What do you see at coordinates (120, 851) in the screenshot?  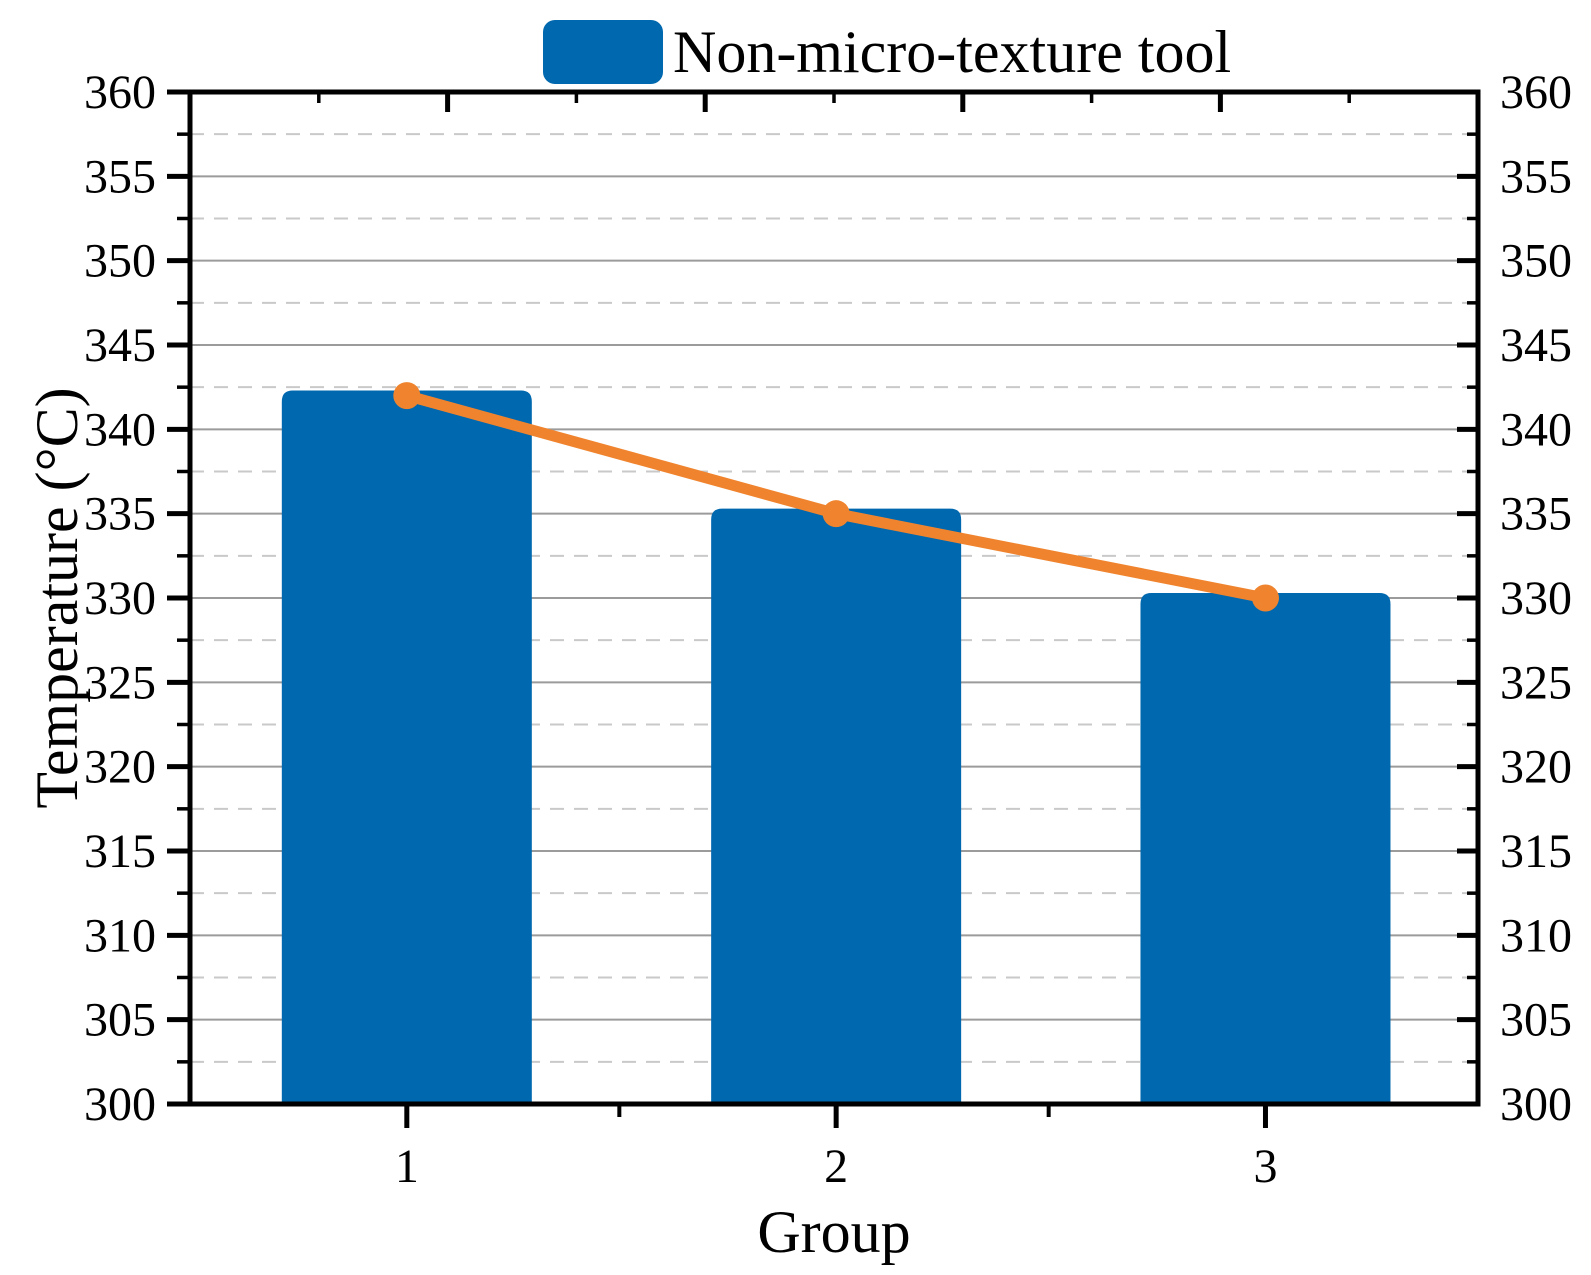 I see `y-axis-tick-label-left: 315` at bounding box center [120, 851].